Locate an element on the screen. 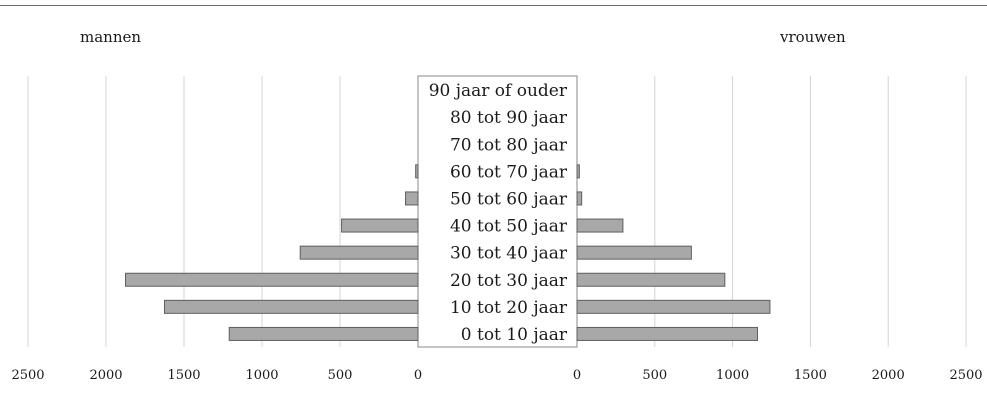  right-tick-label-4: 2000 is located at coordinates (888, 375).